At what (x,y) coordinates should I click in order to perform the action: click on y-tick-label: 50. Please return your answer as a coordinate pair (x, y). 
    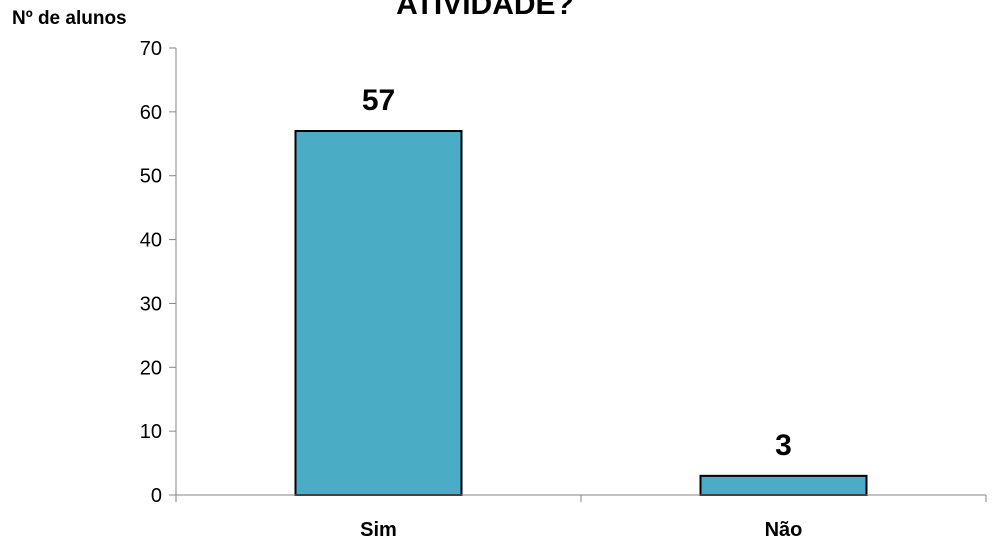
    Looking at the image, I should click on (151, 177).